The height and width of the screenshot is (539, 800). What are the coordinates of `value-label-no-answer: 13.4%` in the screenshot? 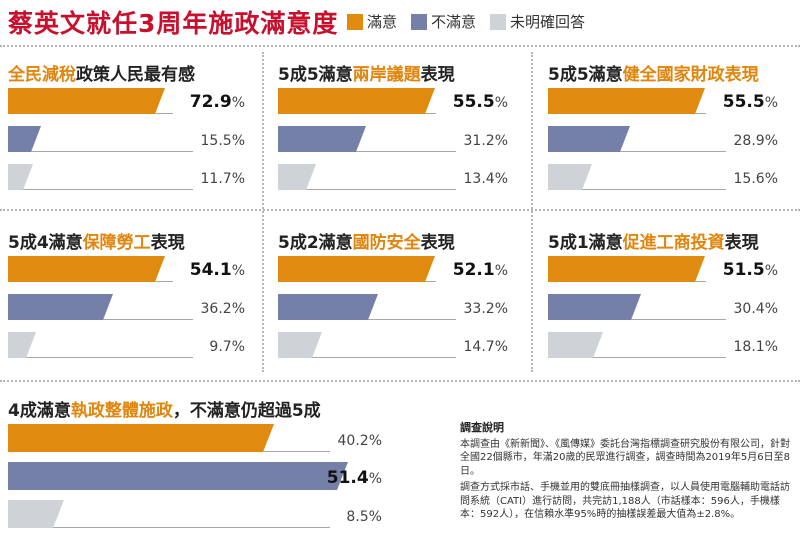 It's located at (485, 179).